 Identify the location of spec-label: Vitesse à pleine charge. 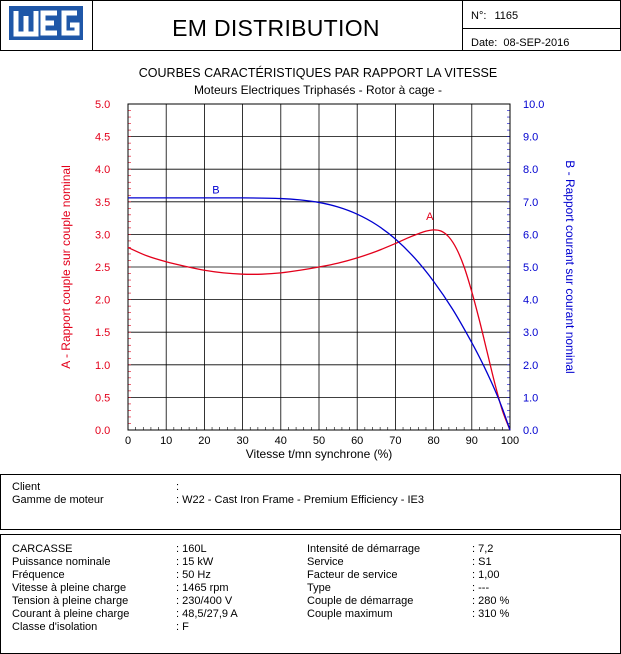
(69, 588).